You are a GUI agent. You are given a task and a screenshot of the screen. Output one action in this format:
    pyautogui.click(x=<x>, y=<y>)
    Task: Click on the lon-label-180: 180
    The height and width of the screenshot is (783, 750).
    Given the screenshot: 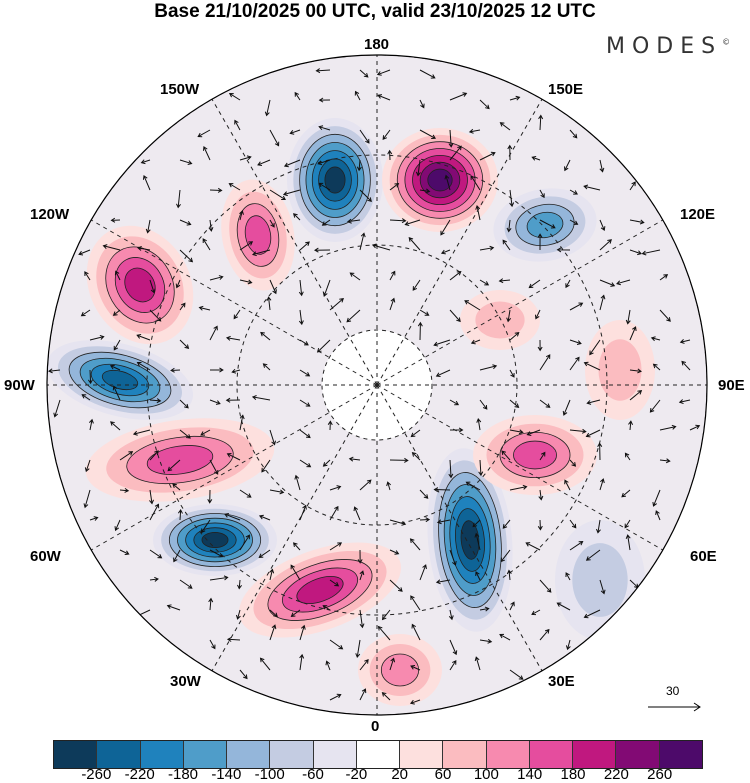 What is the action you would take?
    pyautogui.click(x=377, y=44)
    